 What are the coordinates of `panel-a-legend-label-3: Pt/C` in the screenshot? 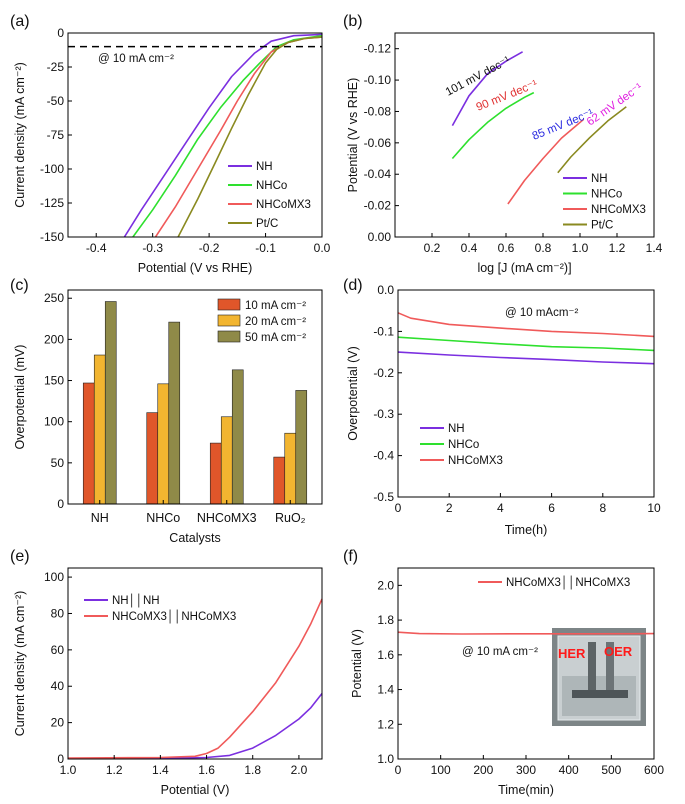 It's located at (267, 224).